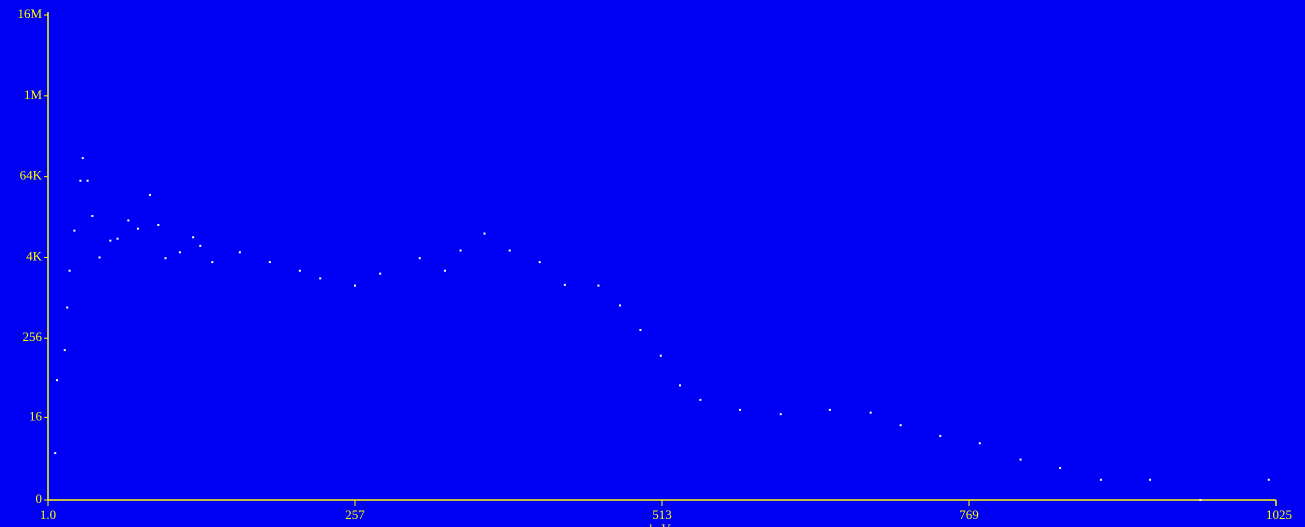  What do you see at coordinates (355, 514) in the screenshot?
I see `x-tick-label: 257` at bounding box center [355, 514].